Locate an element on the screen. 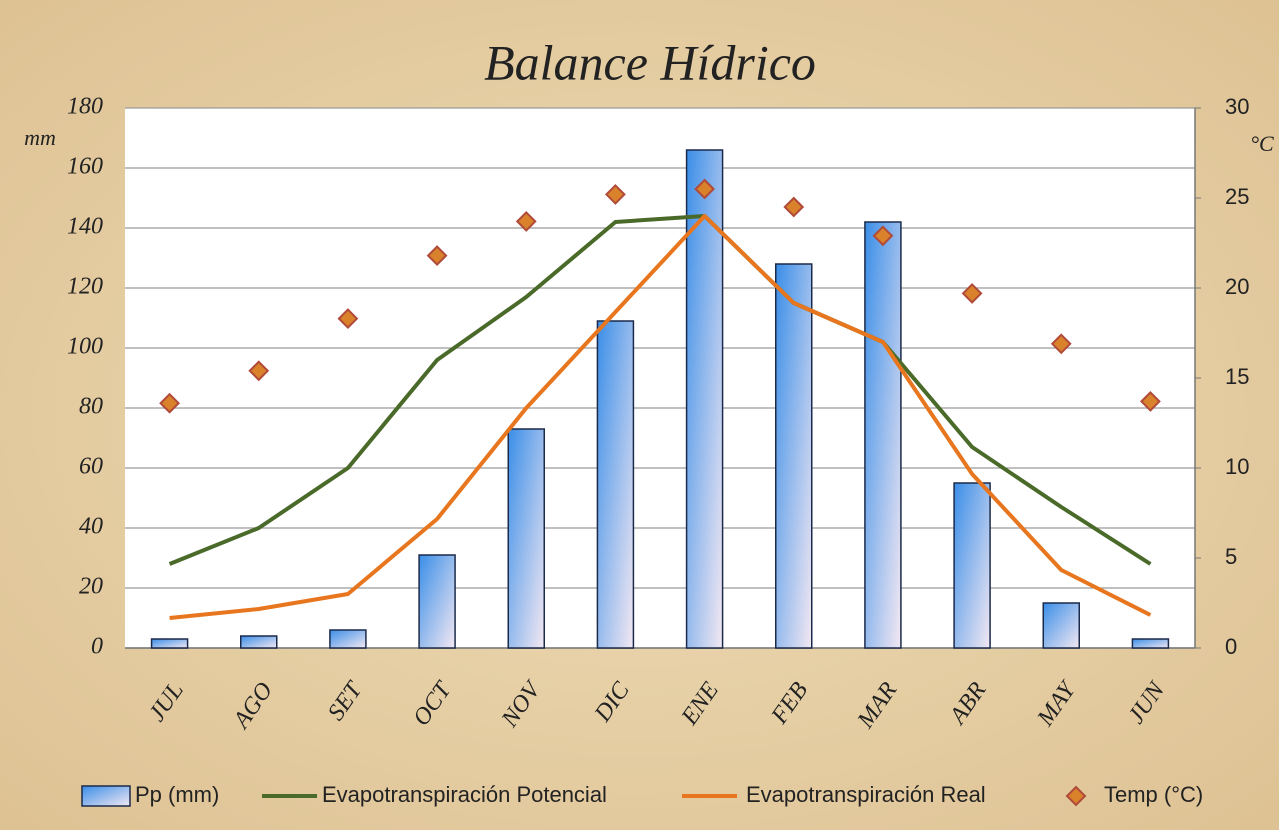  y2-tick-label: 5 is located at coordinates (1231, 556).